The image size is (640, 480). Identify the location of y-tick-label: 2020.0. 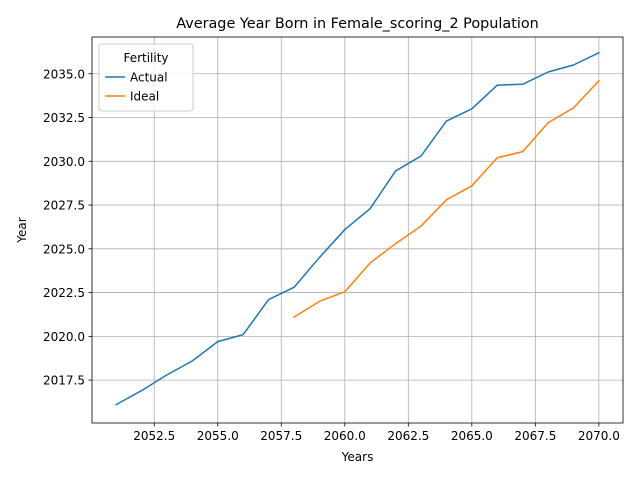
(64, 337).